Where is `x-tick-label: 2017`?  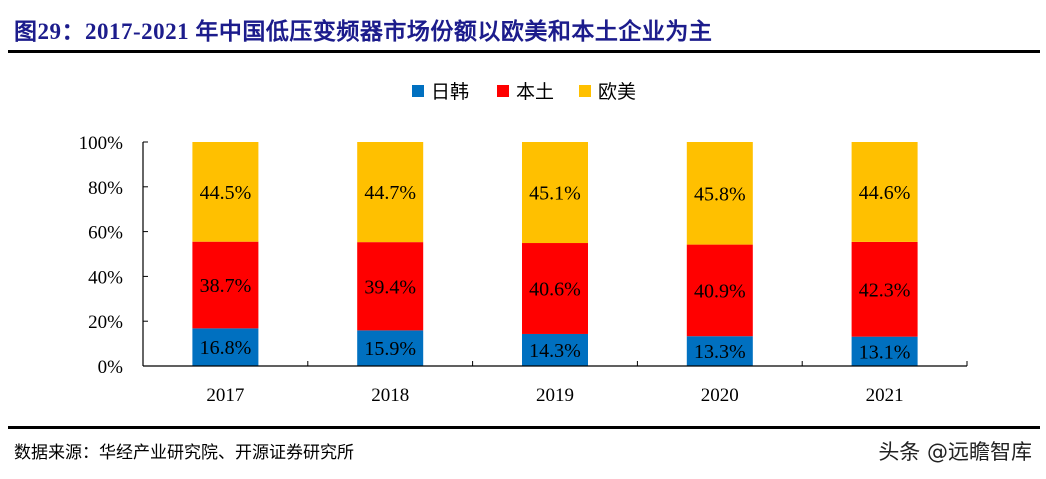
x-tick-label: 2017 is located at coordinates (225, 395).